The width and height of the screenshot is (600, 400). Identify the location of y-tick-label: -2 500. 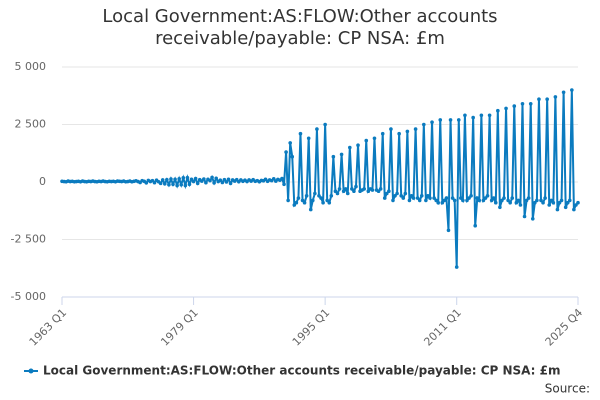
(28, 239).